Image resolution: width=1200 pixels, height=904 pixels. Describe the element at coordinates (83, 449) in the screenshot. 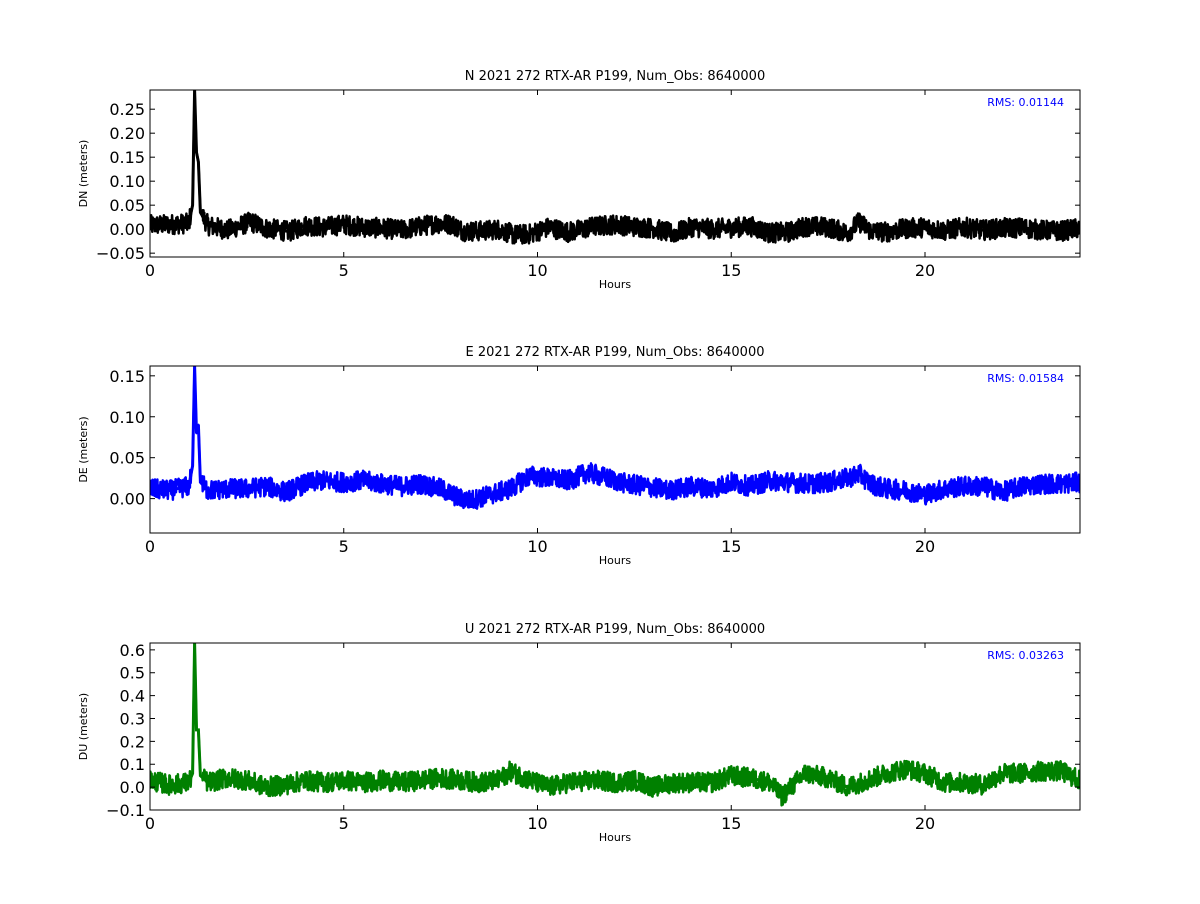

I see `y-axis-label-e: DE (meters)` at that location.